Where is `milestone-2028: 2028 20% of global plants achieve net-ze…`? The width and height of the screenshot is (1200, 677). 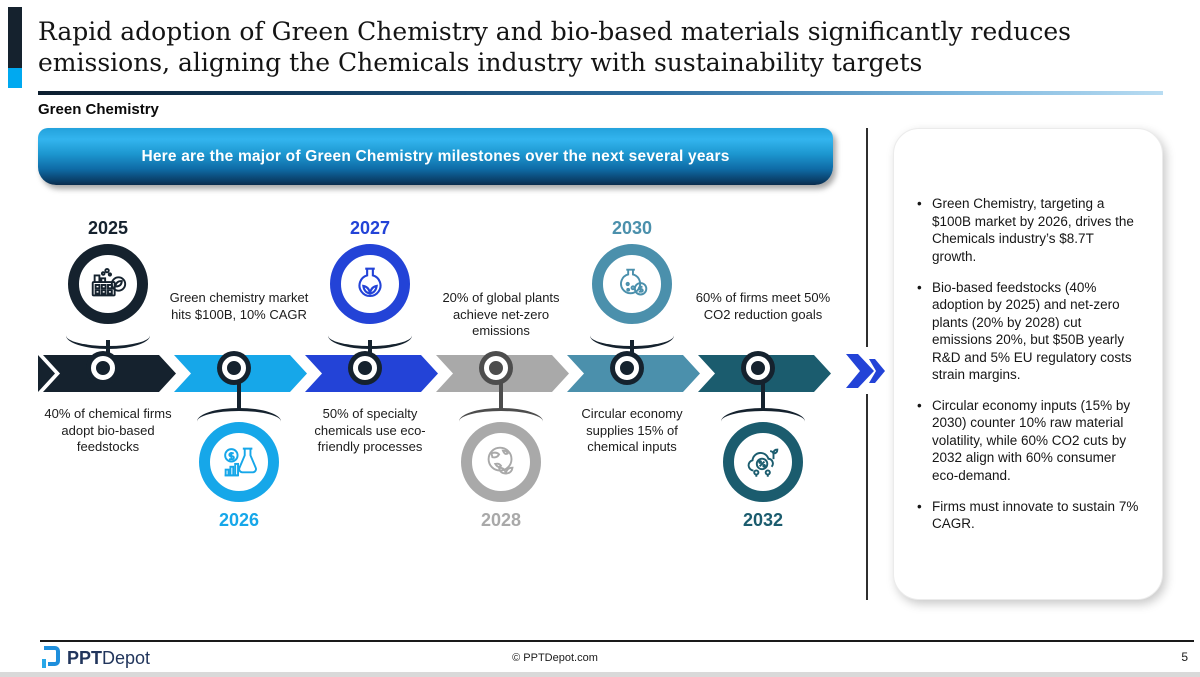 milestone-2028: 2028 20% of global plants achieve net-ze… is located at coordinates (501, 376).